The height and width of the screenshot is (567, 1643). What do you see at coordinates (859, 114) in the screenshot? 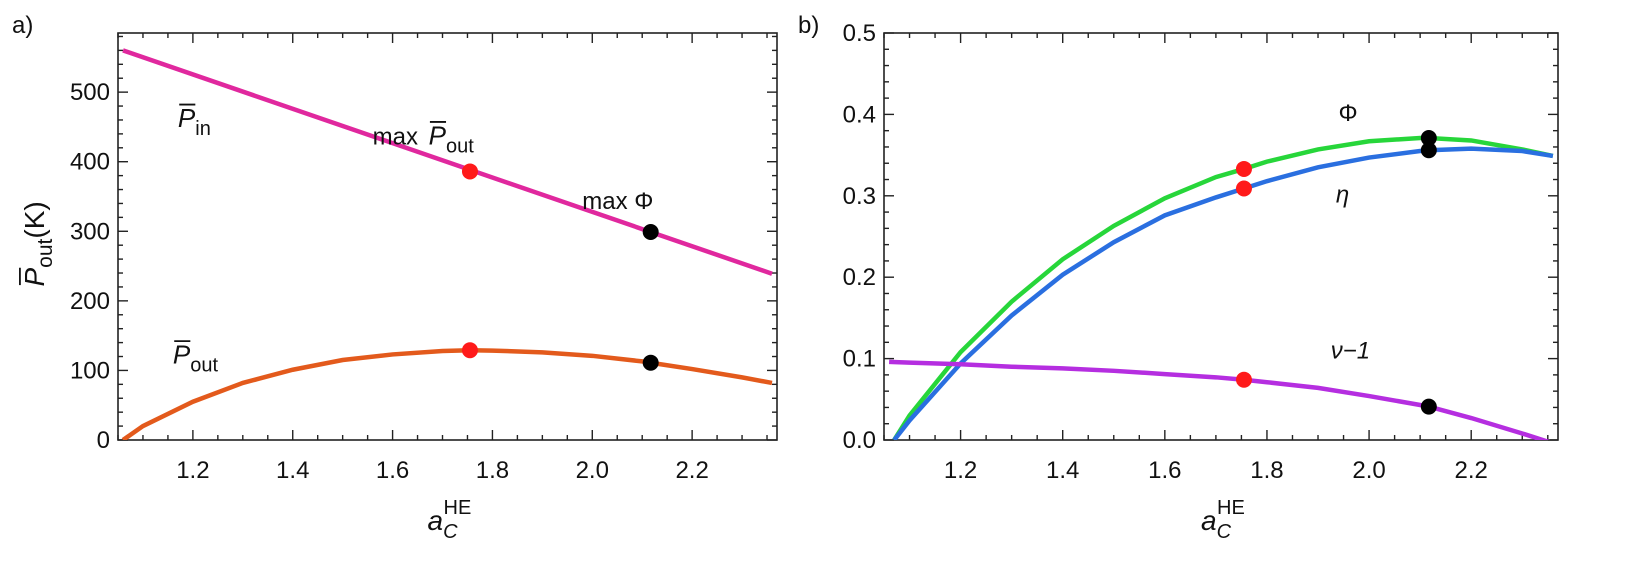
I see `y-tick-label-b: 0.4` at bounding box center [859, 114].